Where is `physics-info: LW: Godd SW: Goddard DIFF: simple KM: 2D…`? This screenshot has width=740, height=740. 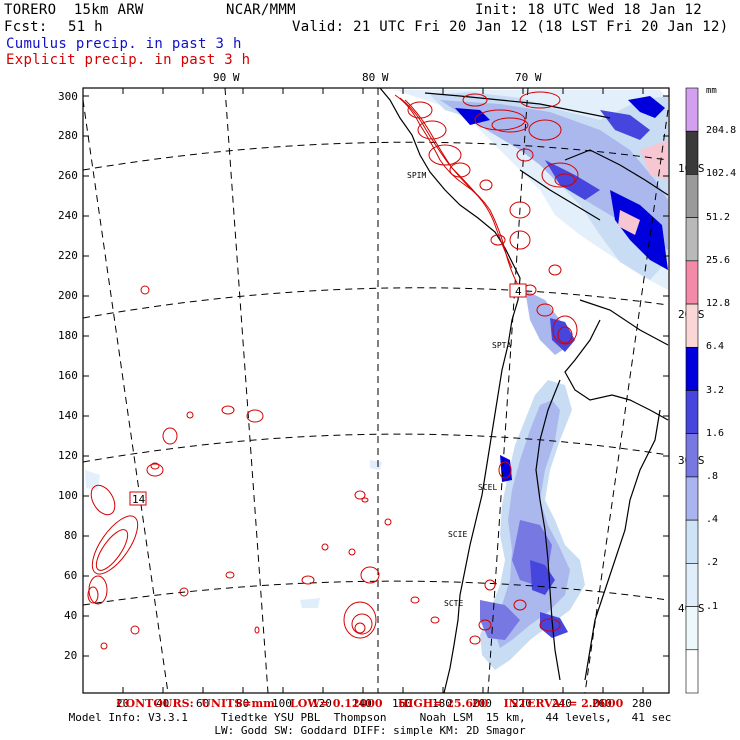 physics-info: LW: Godd SW: Goddard DIFF: simple KM: 2D… is located at coordinates (370, 730).